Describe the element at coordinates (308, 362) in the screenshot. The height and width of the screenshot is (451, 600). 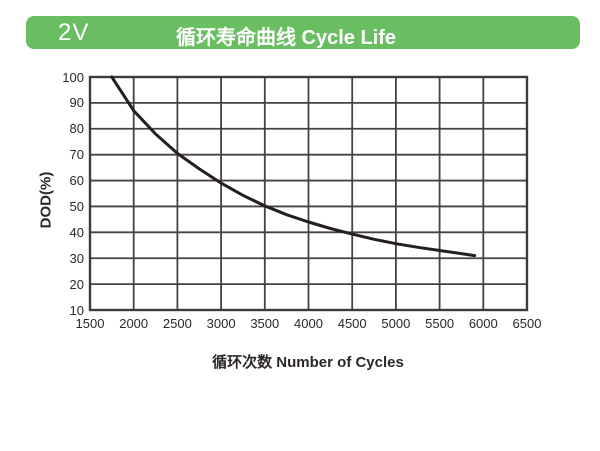
I see `x-axis-label: 循环次数 Number of Cycles` at that location.